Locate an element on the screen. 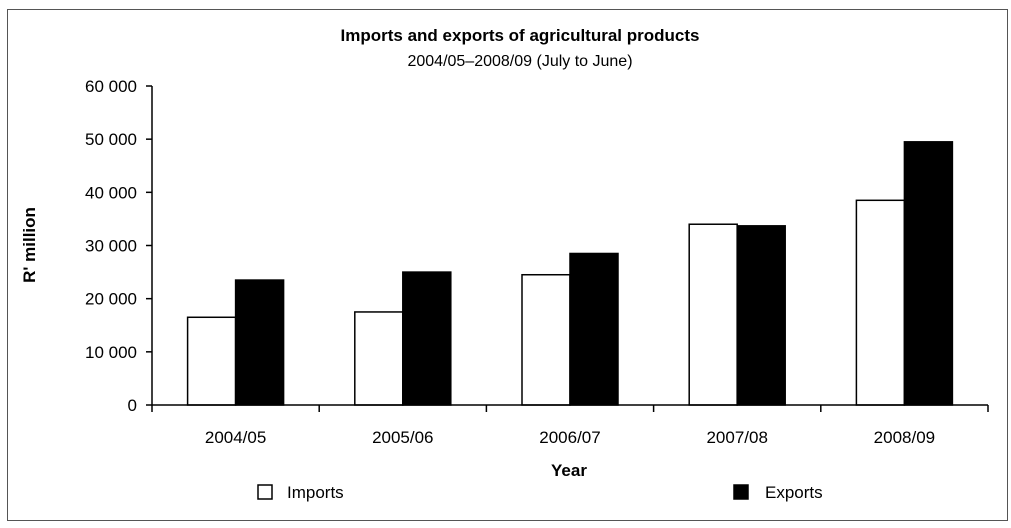 This screenshot has height=528, width=1011. x-tick-label: 2008/09 is located at coordinates (904, 437).